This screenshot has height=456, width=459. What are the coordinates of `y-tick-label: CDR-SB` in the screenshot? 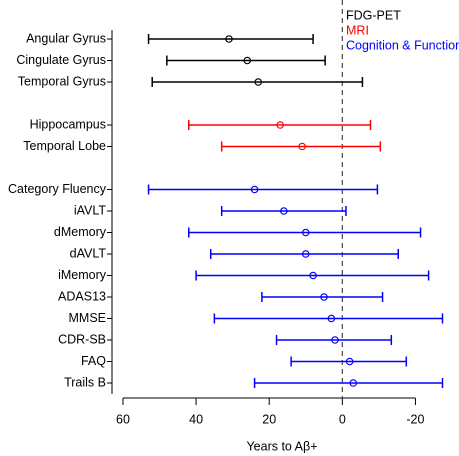 It's located at (82, 339).